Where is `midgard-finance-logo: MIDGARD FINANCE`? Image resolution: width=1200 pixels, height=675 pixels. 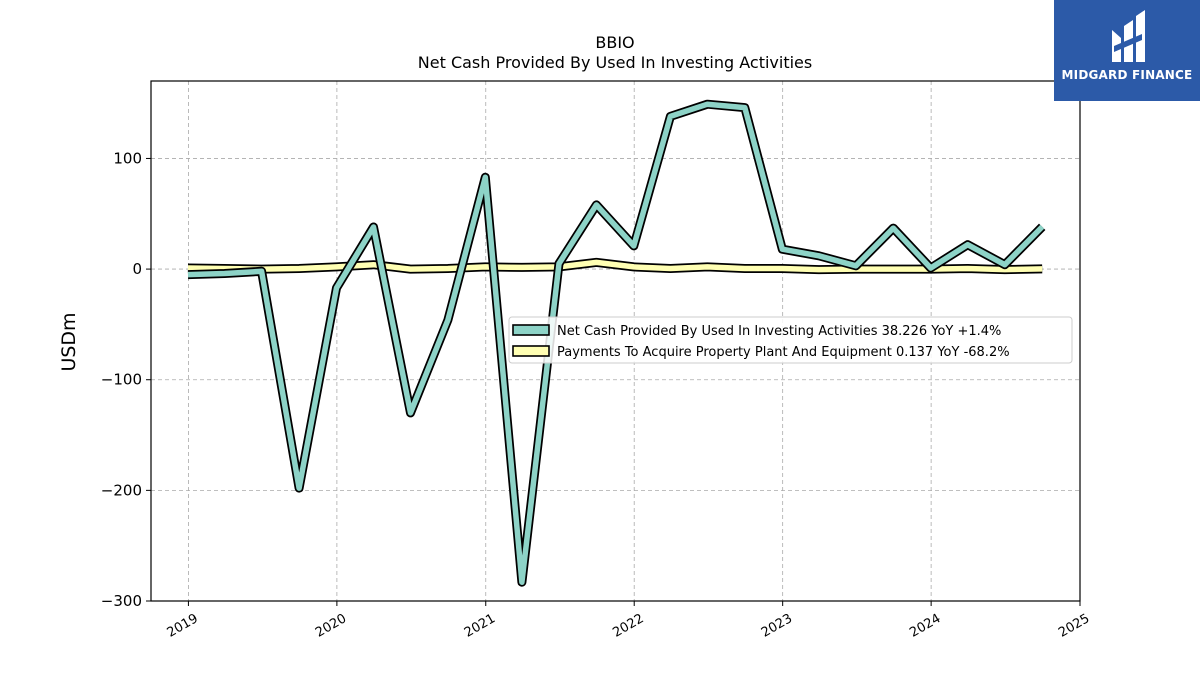 midgard-finance-logo: MIDGARD FINANCE is located at coordinates (1127, 50).